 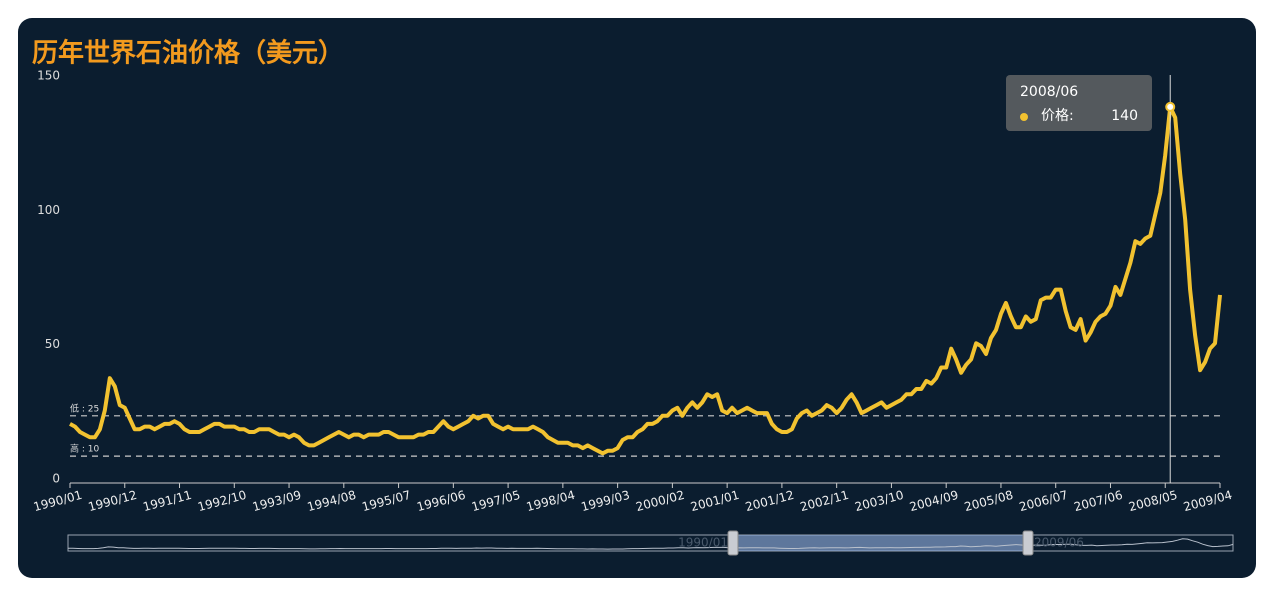 What do you see at coordinates (56, 479) in the screenshot?
I see `y-tick-label: 0` at bounding box center [56, 479].